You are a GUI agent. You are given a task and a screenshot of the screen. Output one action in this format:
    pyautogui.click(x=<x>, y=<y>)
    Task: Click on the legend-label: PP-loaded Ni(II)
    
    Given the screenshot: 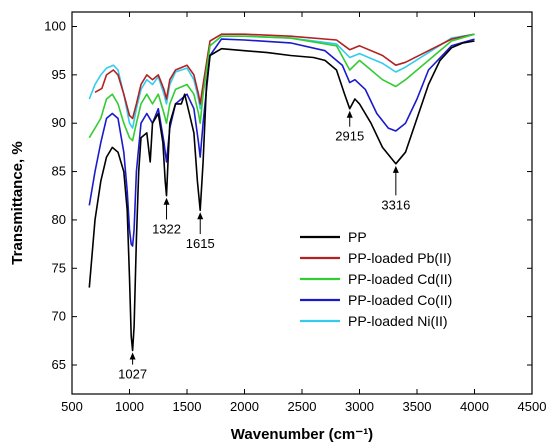 What is the action you would take?
    pyautogui.click(x=398, y=321)
    